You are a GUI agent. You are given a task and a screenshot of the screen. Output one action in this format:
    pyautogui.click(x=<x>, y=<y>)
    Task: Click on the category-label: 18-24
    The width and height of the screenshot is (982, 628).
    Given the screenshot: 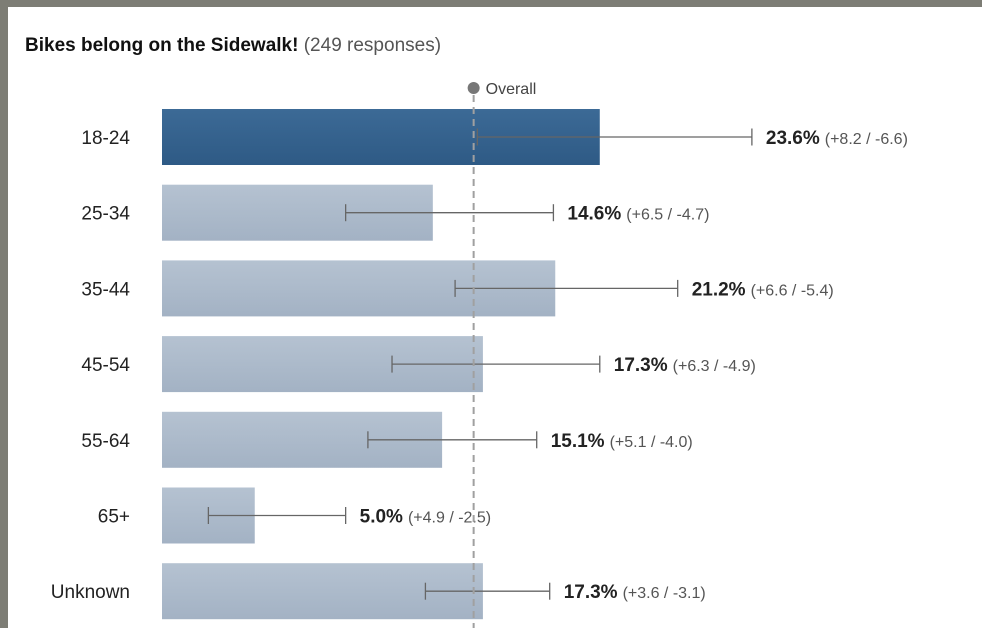 What is the action you would take?
    pyautogui.click(x=105, y=138)
    